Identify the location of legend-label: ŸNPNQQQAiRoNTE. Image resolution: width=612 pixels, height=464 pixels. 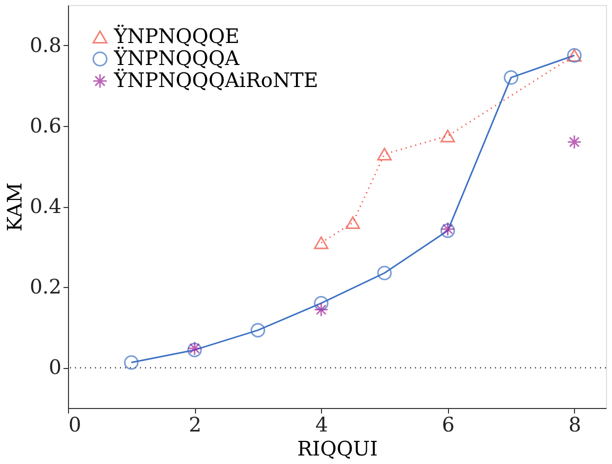
(215, 80).